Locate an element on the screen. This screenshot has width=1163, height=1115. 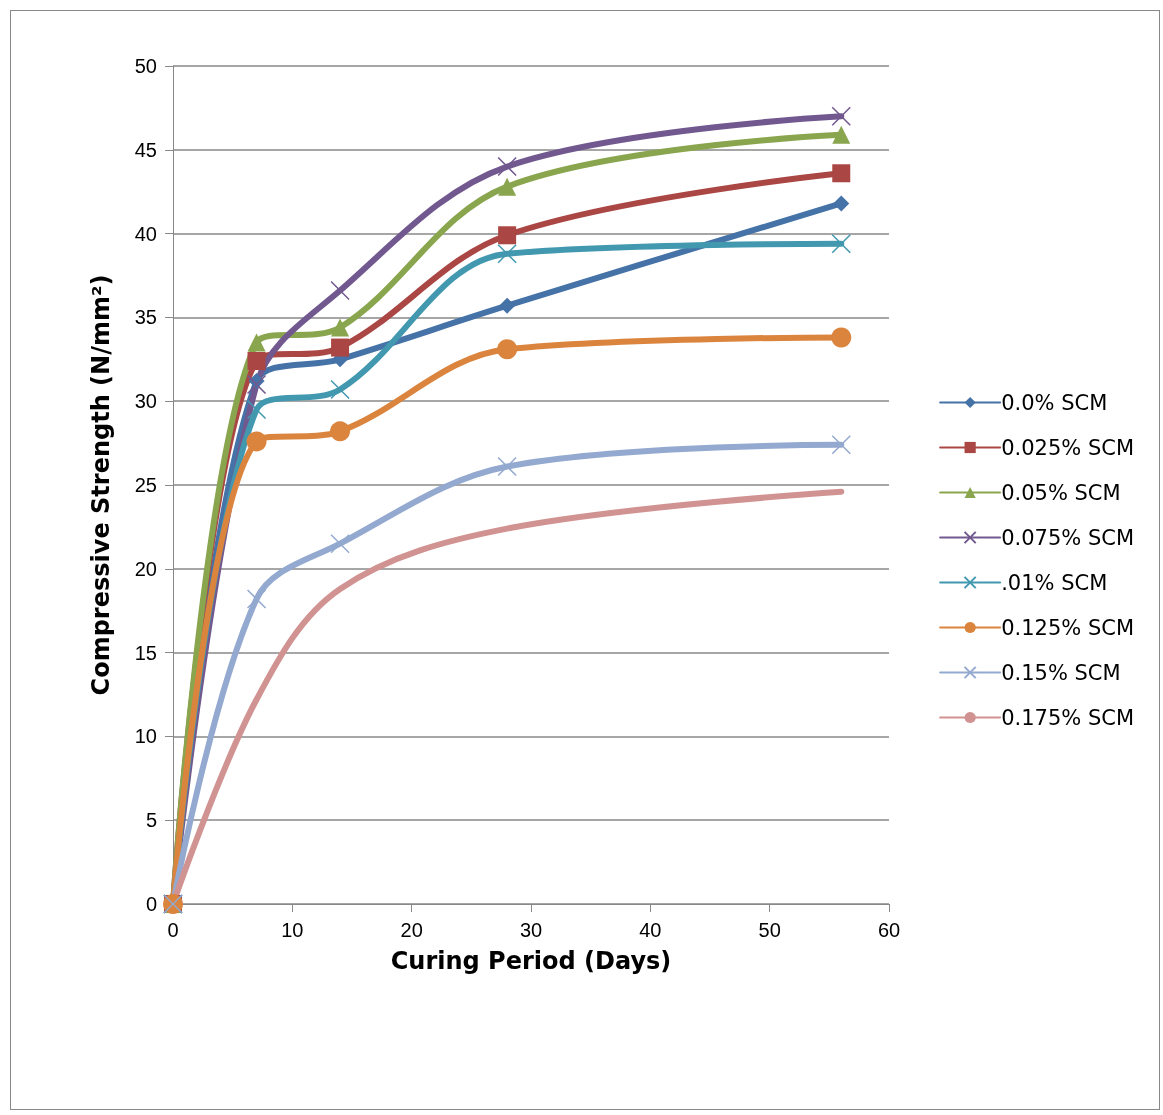
y-tick-label: 30 is located at coordinates (145, 401).